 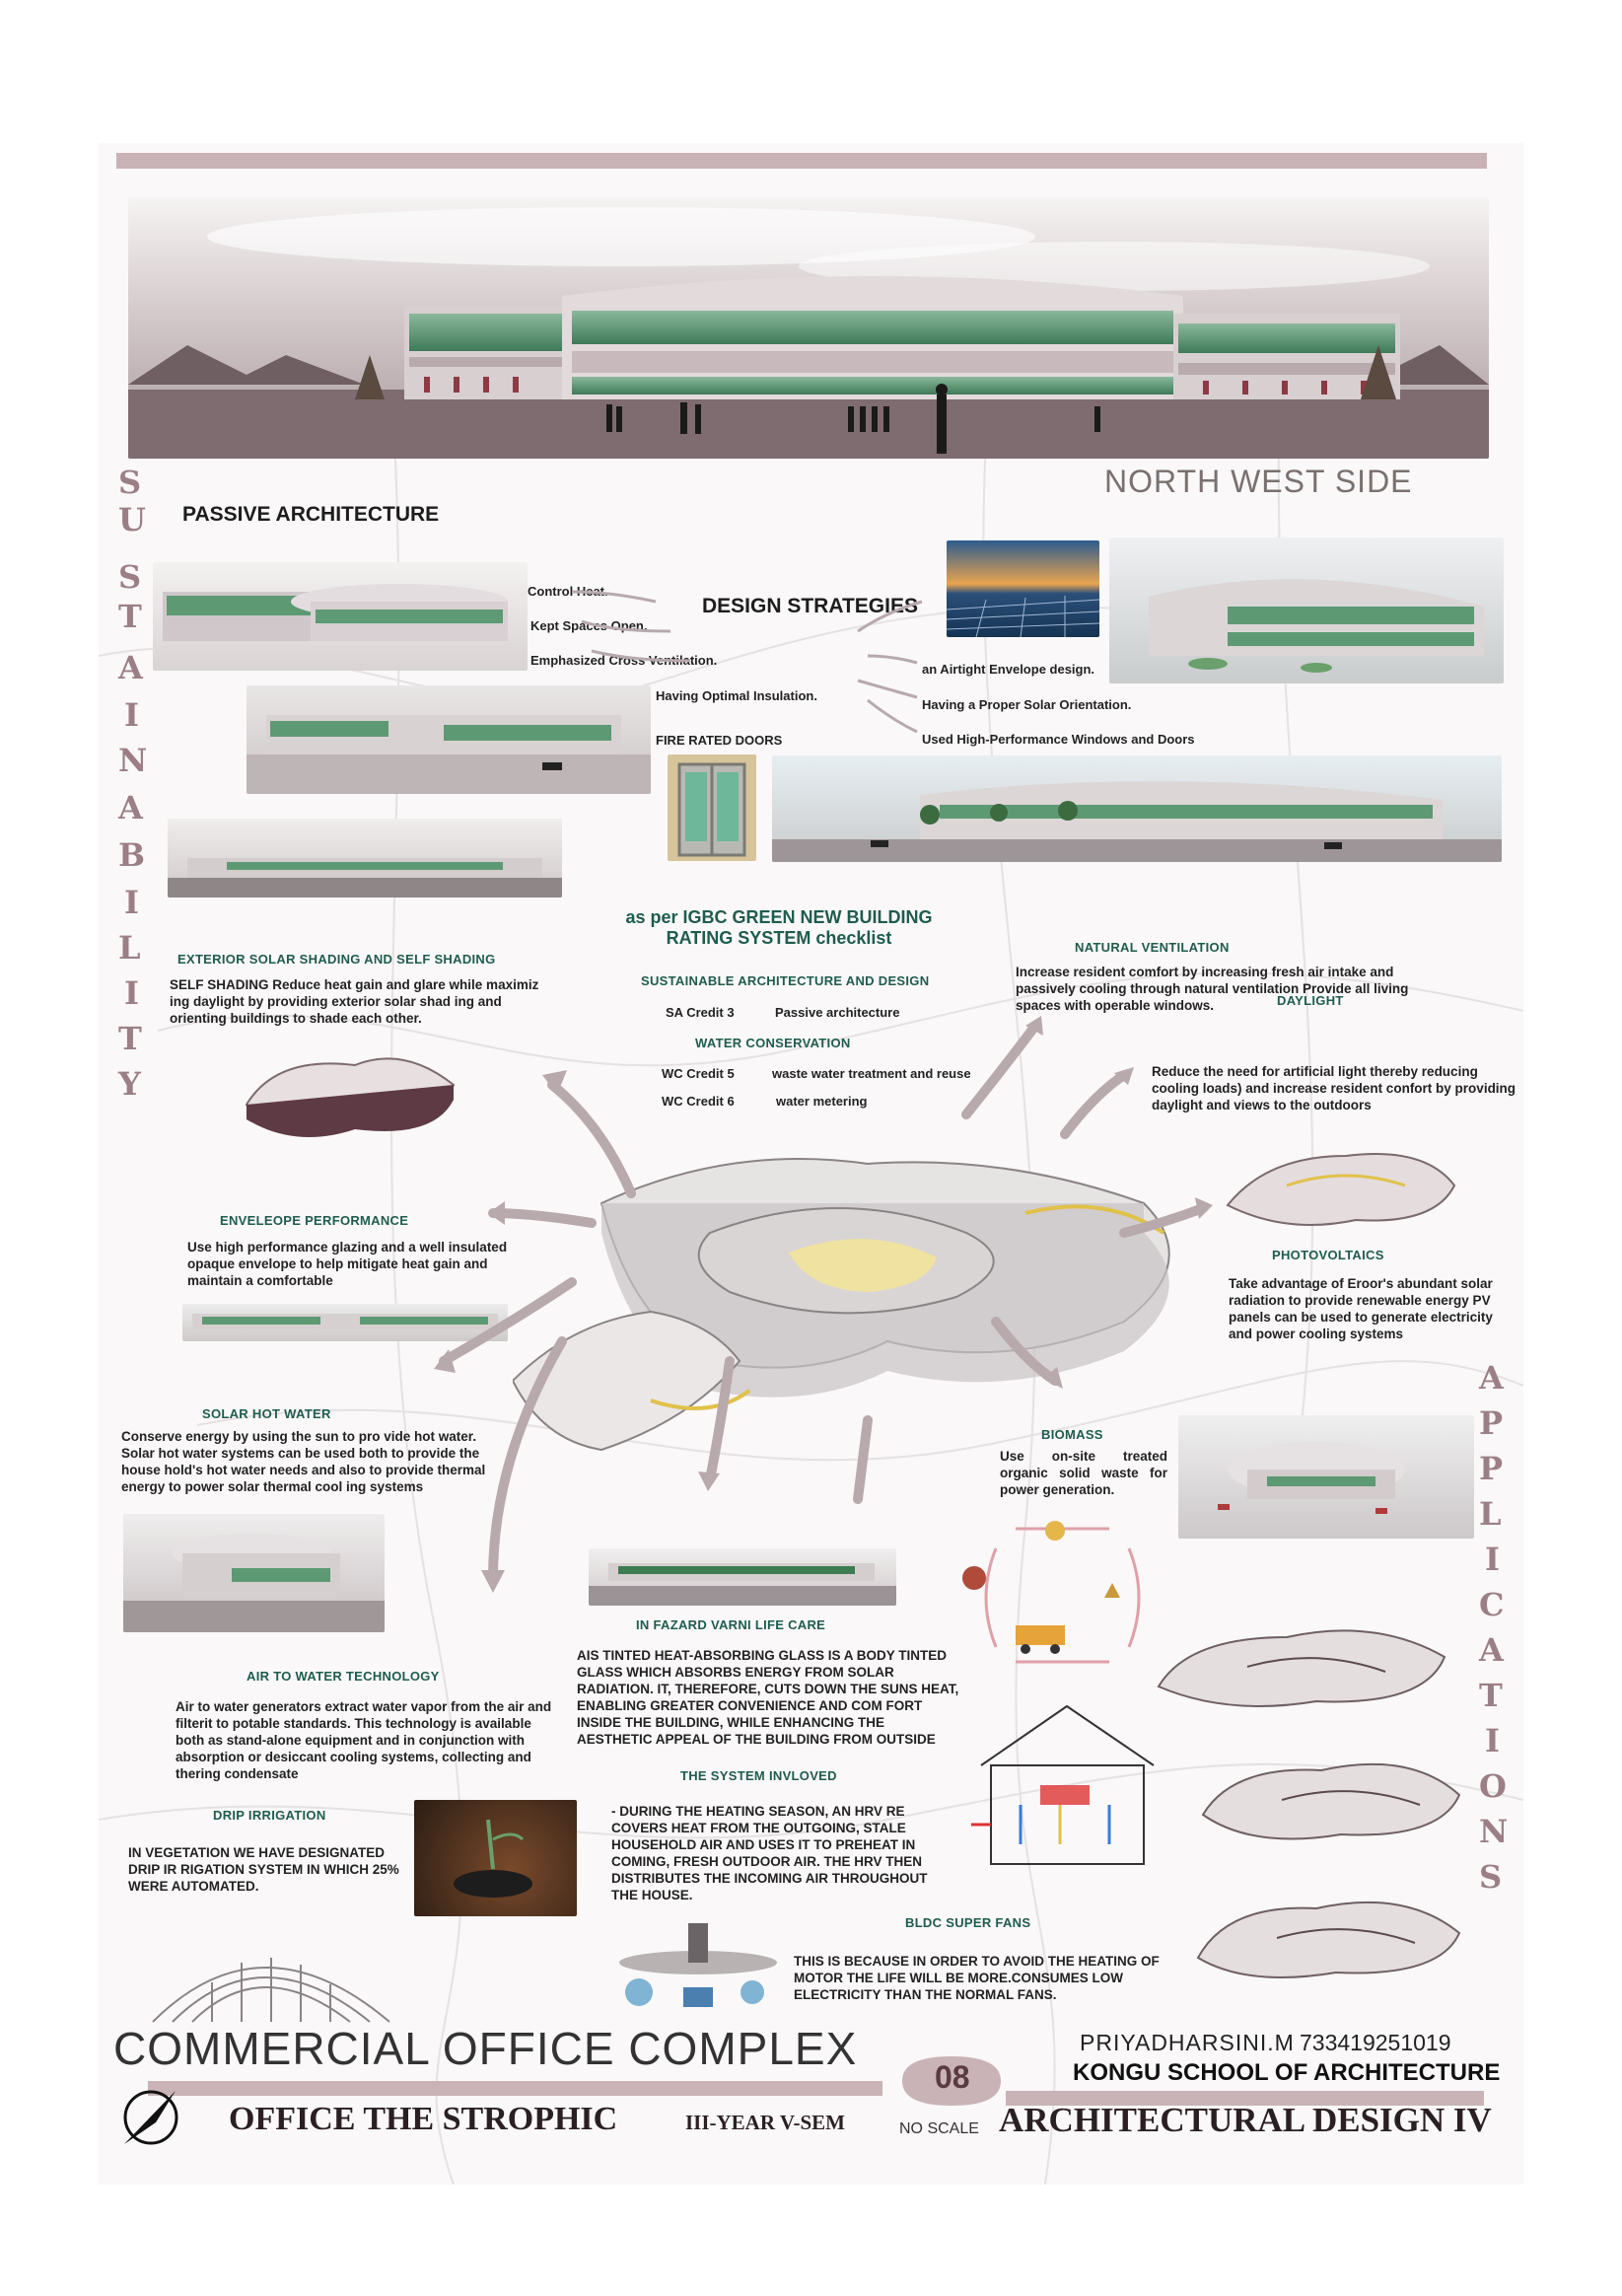 I want to click on drip-title: DRIP IRRIGATION, so click(x=269, y=1816).